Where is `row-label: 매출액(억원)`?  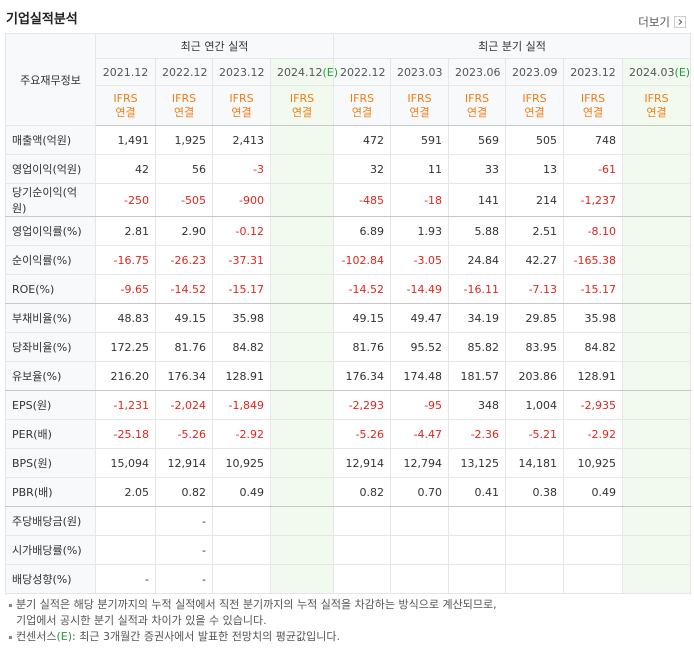 row-label: 매출액(억원) is located at coordinates (50, 140).